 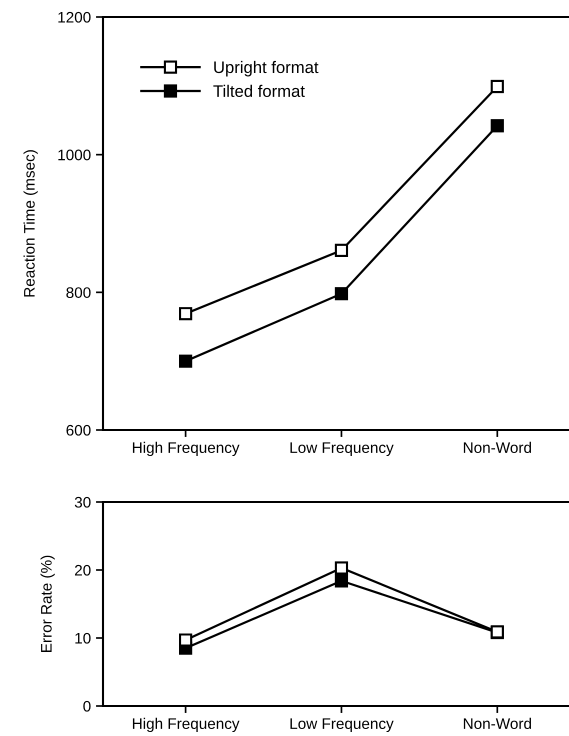 What do you see at coordinates (83, 638) in the screenshot?
I see `y-tick-label: 10` at bounding box center [83, 638].